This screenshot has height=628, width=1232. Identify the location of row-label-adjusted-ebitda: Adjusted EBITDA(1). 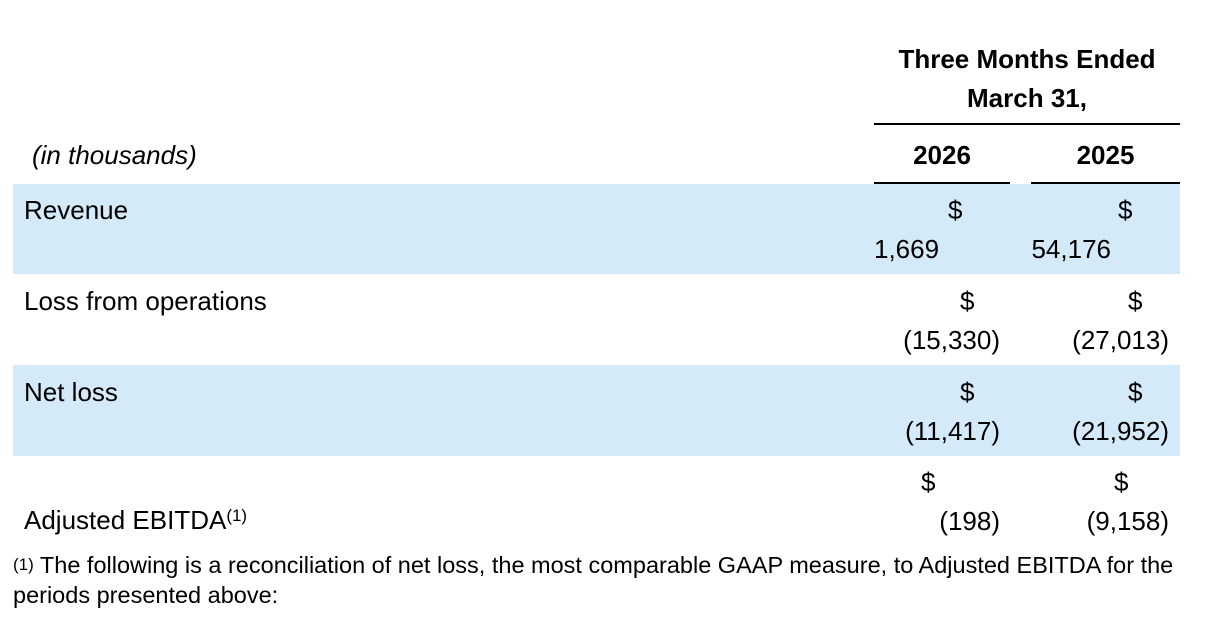
(135, 520).